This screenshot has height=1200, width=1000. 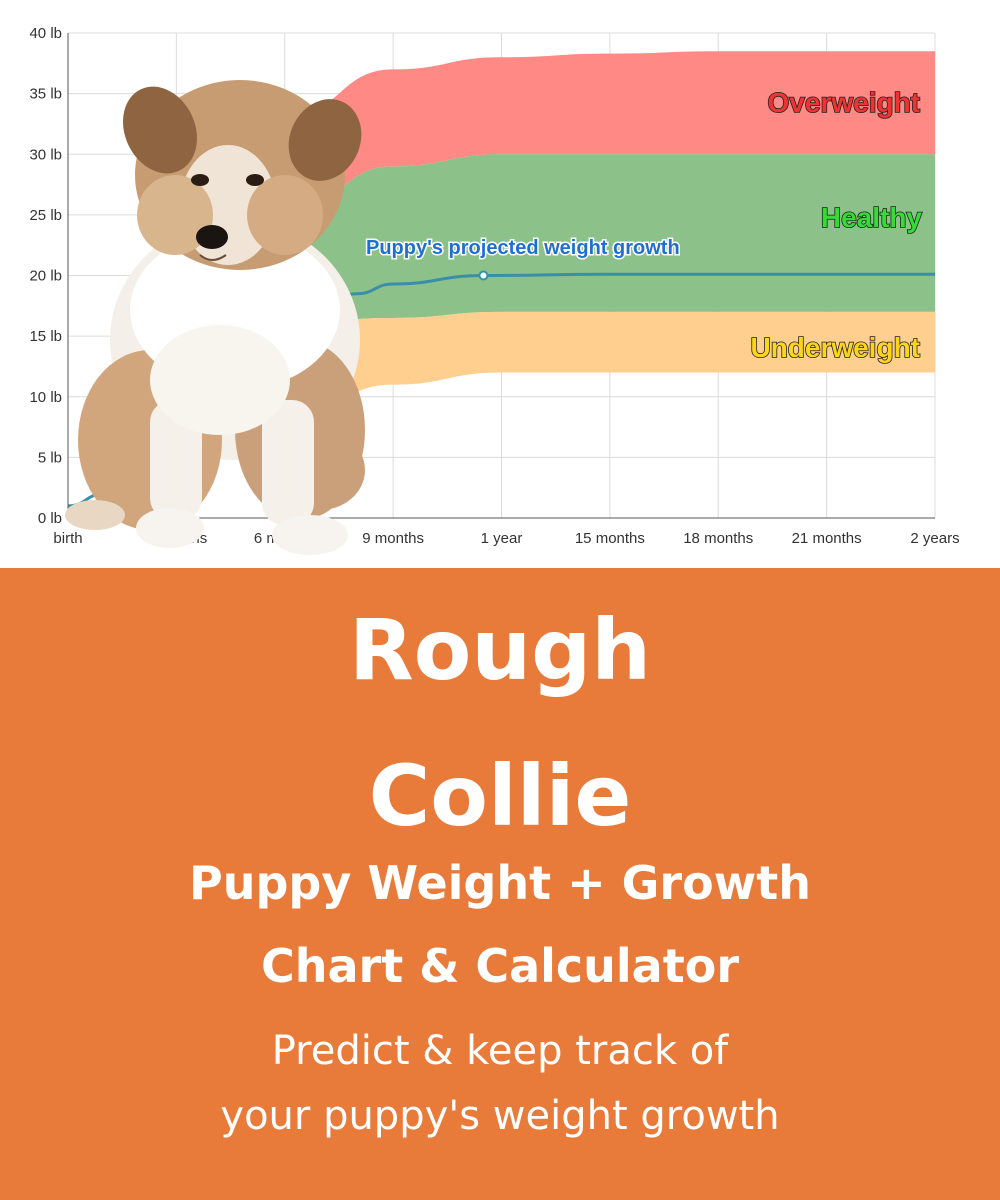 What do you see at coordinates (610, 538) in the screenshot?
I see `x-tick-label: 15 months` at bounding box center [610, 538].